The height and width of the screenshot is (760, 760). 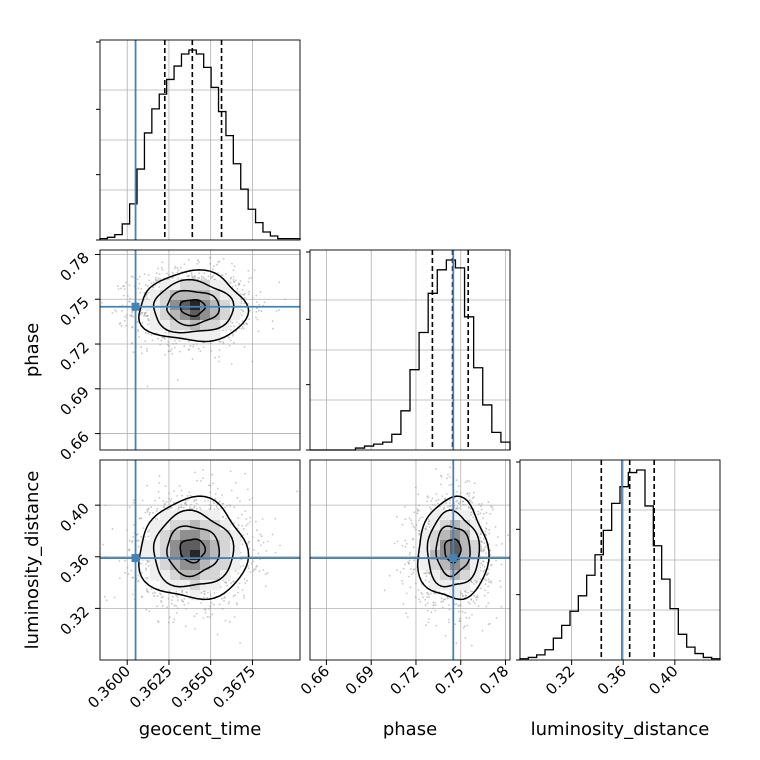 I want to click on histogram-luminosity_distance, so click(x=620, y=564).